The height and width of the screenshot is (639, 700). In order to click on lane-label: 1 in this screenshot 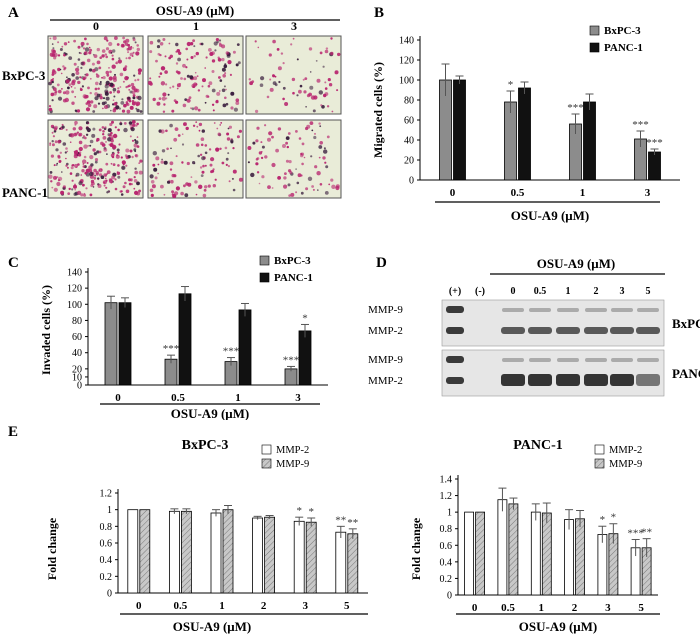, I will do `click(568, 291)`.